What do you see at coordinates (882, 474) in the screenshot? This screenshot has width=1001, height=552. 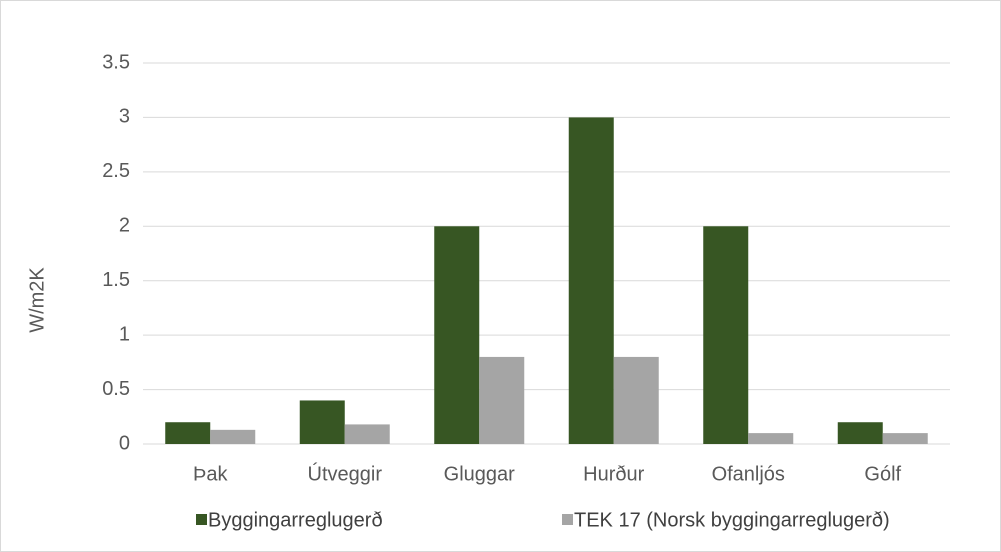 I see `x-tick-label: Gólf` at bounding box center [882, 474].